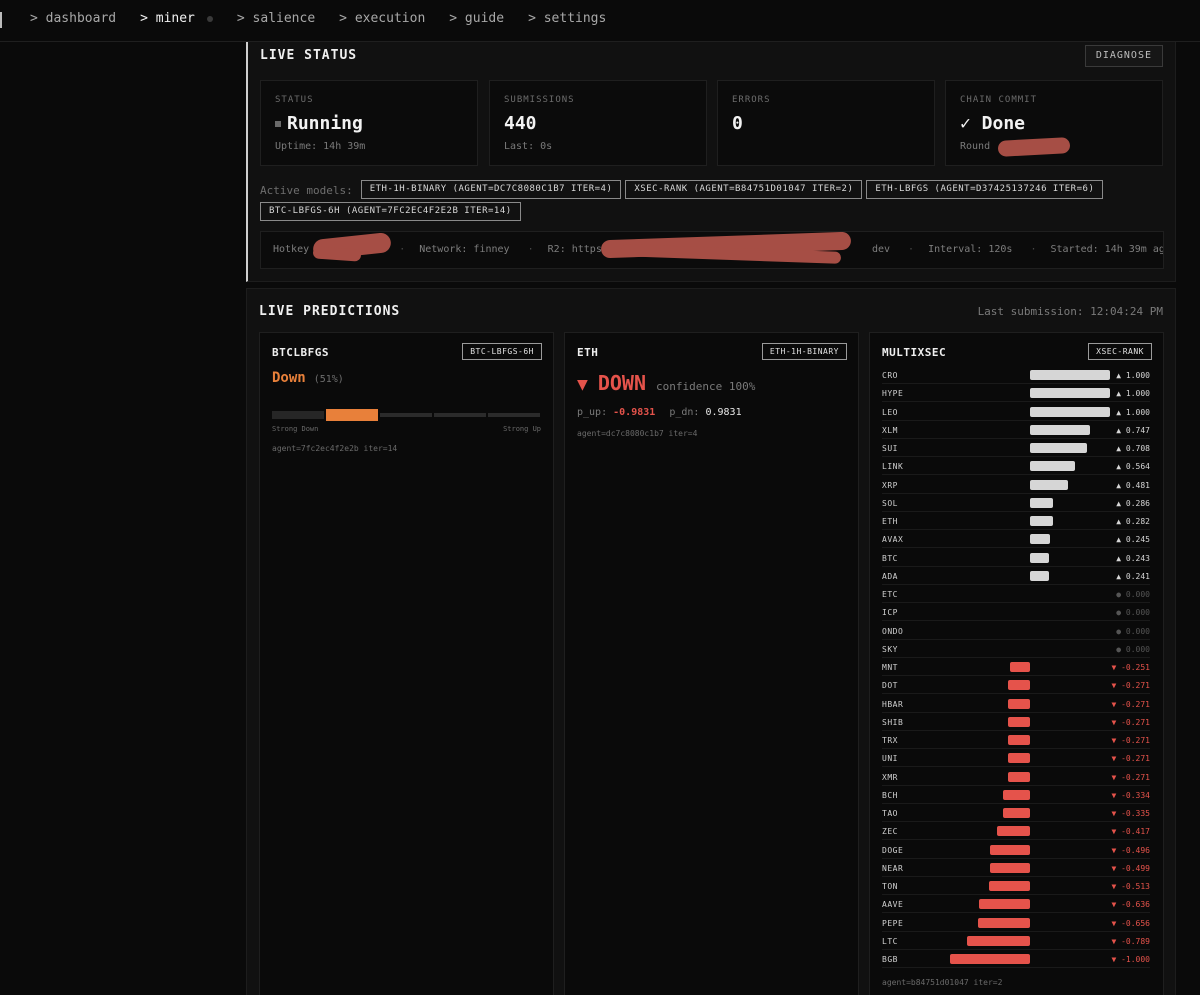 The image size is (1200, 995). I want to click on xsec-symbol: LTC, so click(890, 941).